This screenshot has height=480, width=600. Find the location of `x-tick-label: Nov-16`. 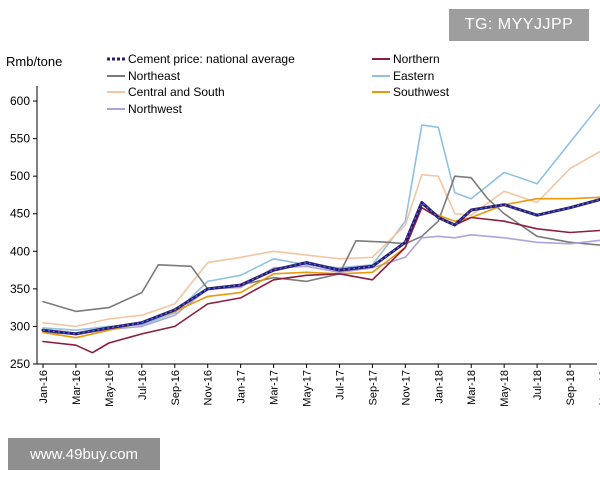

x-tick-label: Nov-16 is located at coordinates (209, 387).